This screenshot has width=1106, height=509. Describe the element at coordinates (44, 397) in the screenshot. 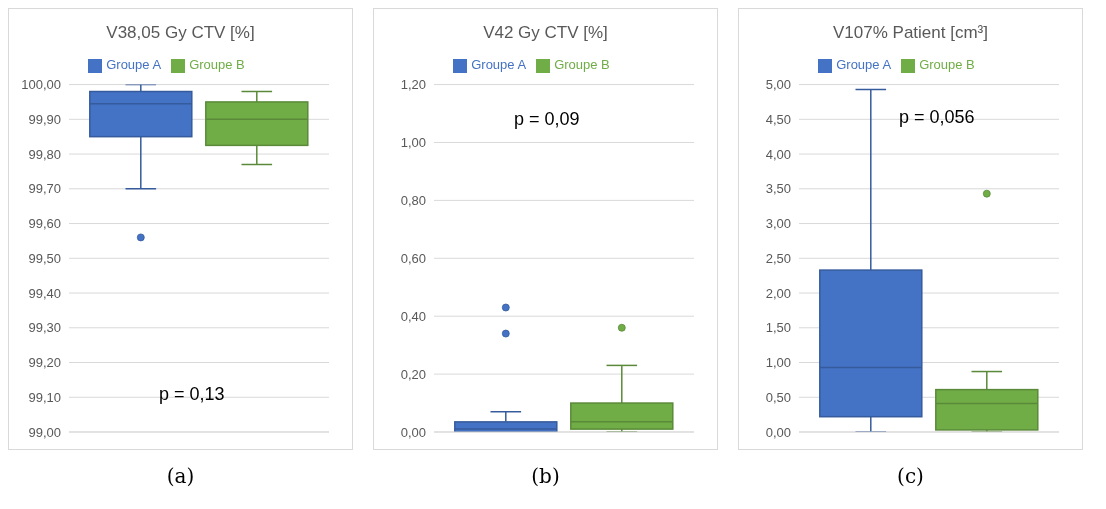

I see `y-tick-label: 99,10` at that location.